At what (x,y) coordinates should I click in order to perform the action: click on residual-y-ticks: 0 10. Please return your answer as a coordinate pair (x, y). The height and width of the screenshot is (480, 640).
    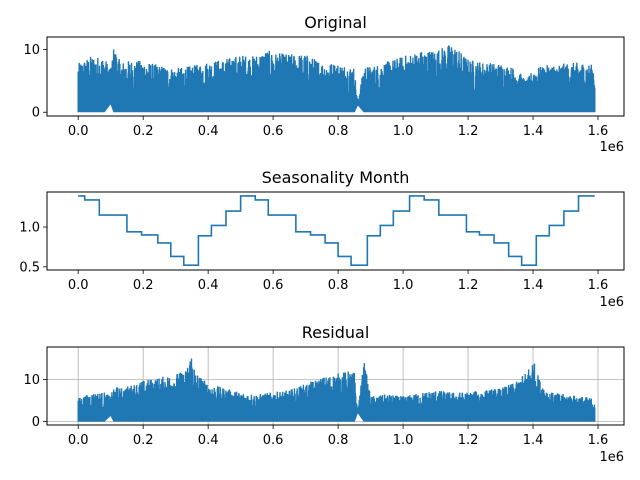
    Looking at the image, I should click on (35, 401).